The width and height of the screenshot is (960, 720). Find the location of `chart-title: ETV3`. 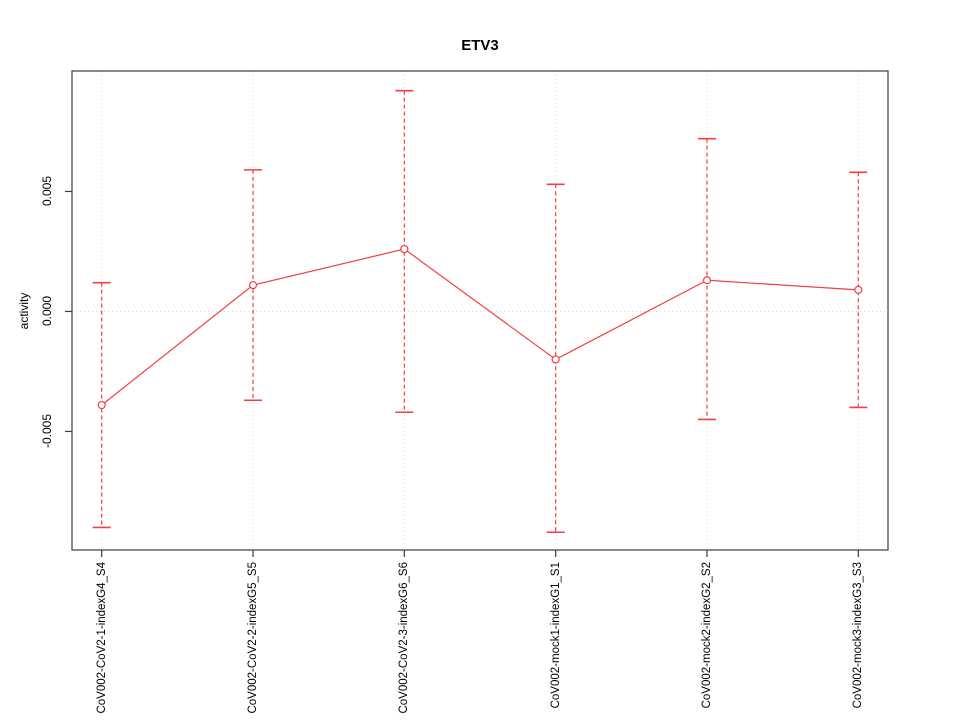

chart-title: ETV3 is located at coordinates (480, 45).